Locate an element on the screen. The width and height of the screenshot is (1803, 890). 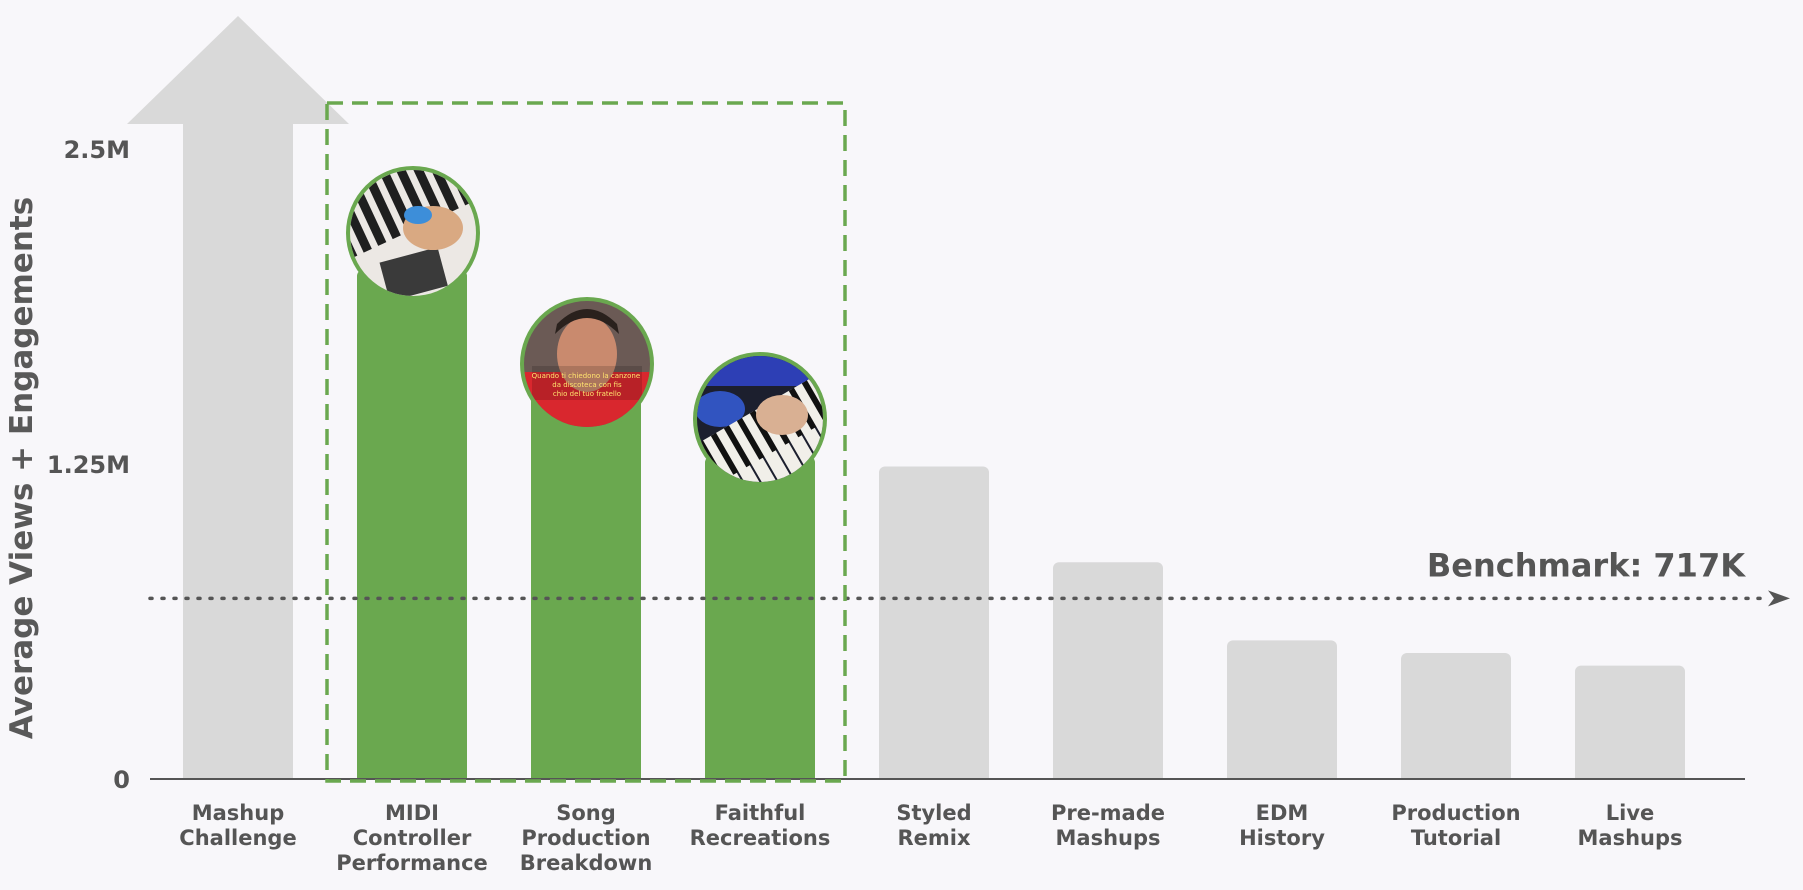
category-label: Styled Remix is located at coordinates (933, 825).